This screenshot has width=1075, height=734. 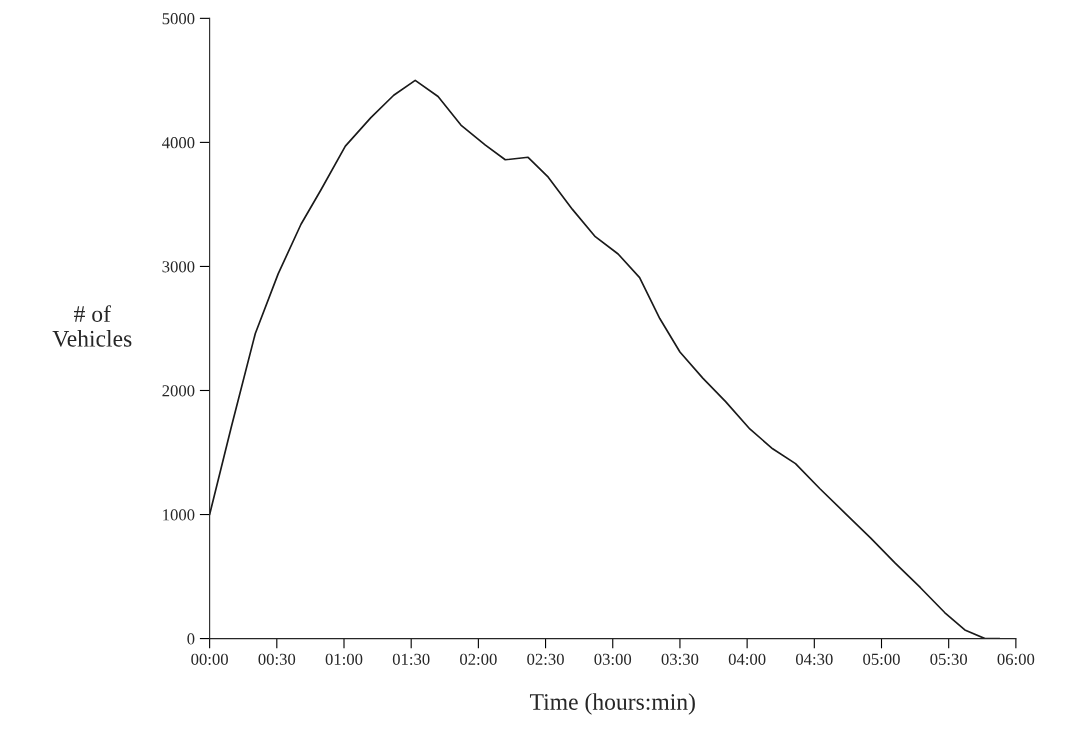 I want to click on x-tick-label: 01:00, so click(x=344, y=659).